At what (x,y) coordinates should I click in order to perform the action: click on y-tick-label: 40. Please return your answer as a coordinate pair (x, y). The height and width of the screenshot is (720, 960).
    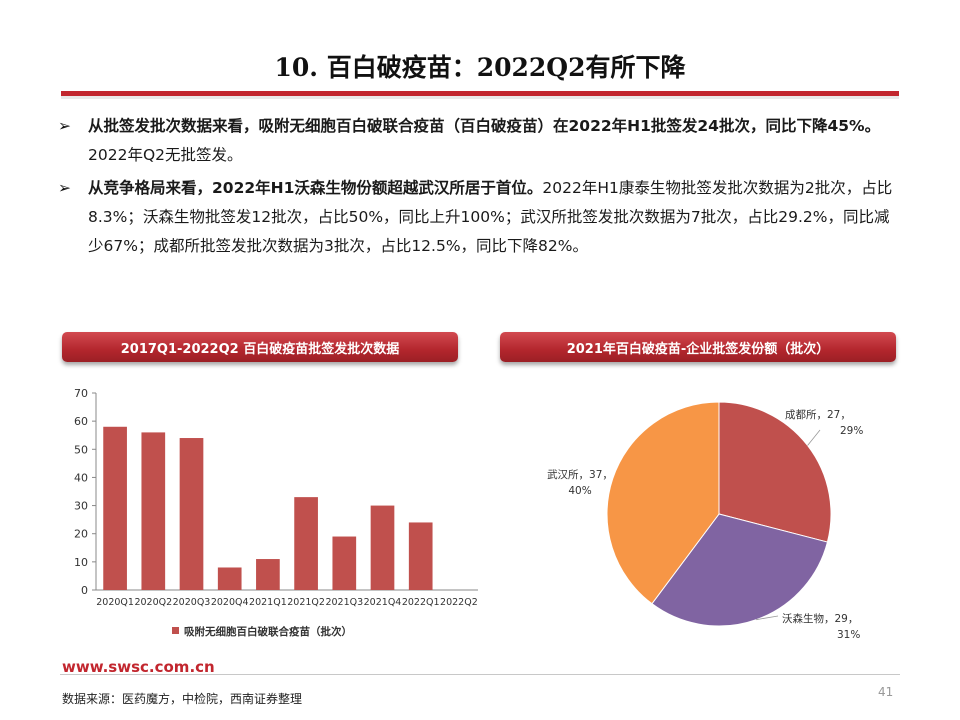
    Looking at the image, I should click on (81, 477).